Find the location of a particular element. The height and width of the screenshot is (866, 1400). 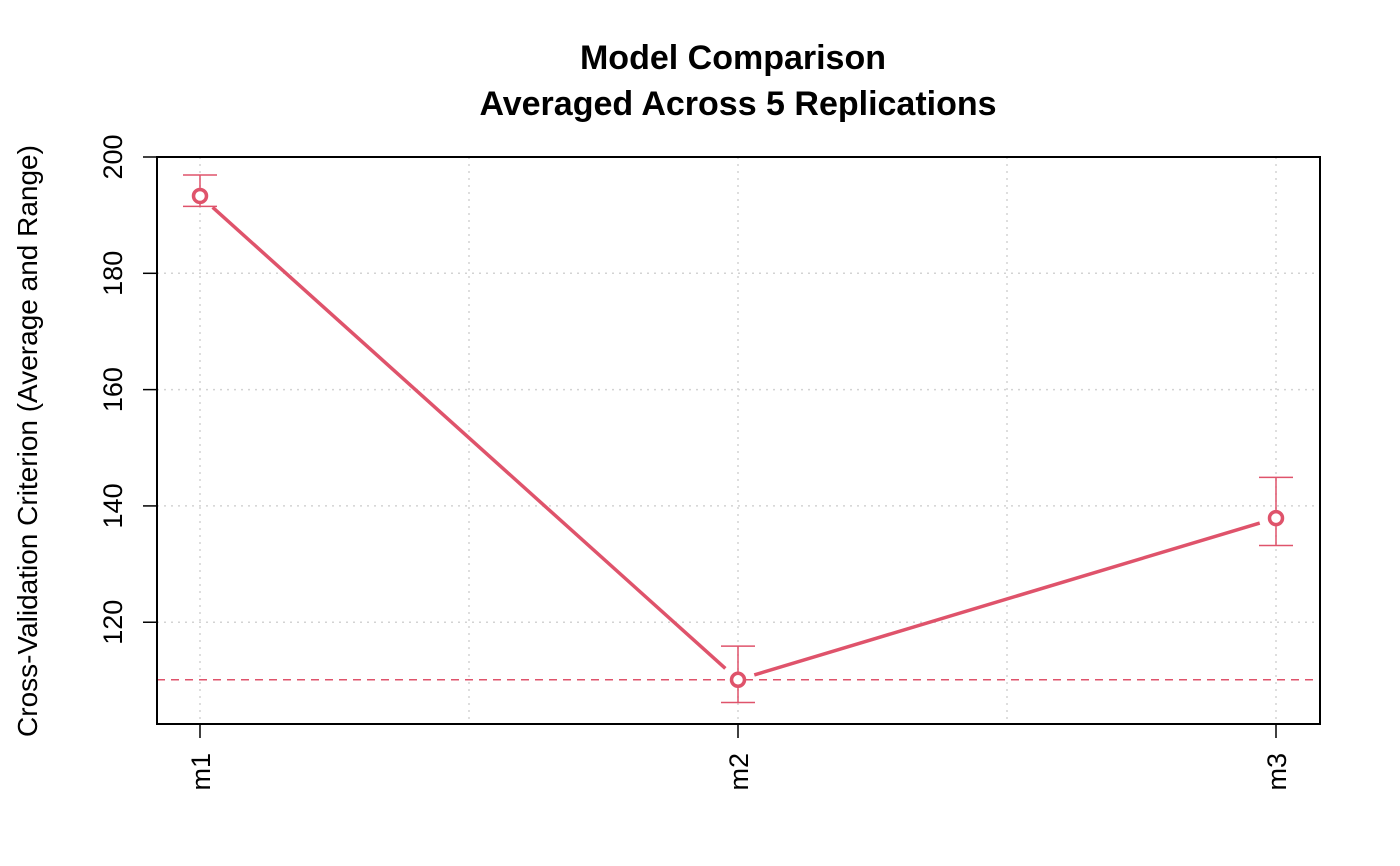

series-line-segment is located at coordinates (1007, 599).